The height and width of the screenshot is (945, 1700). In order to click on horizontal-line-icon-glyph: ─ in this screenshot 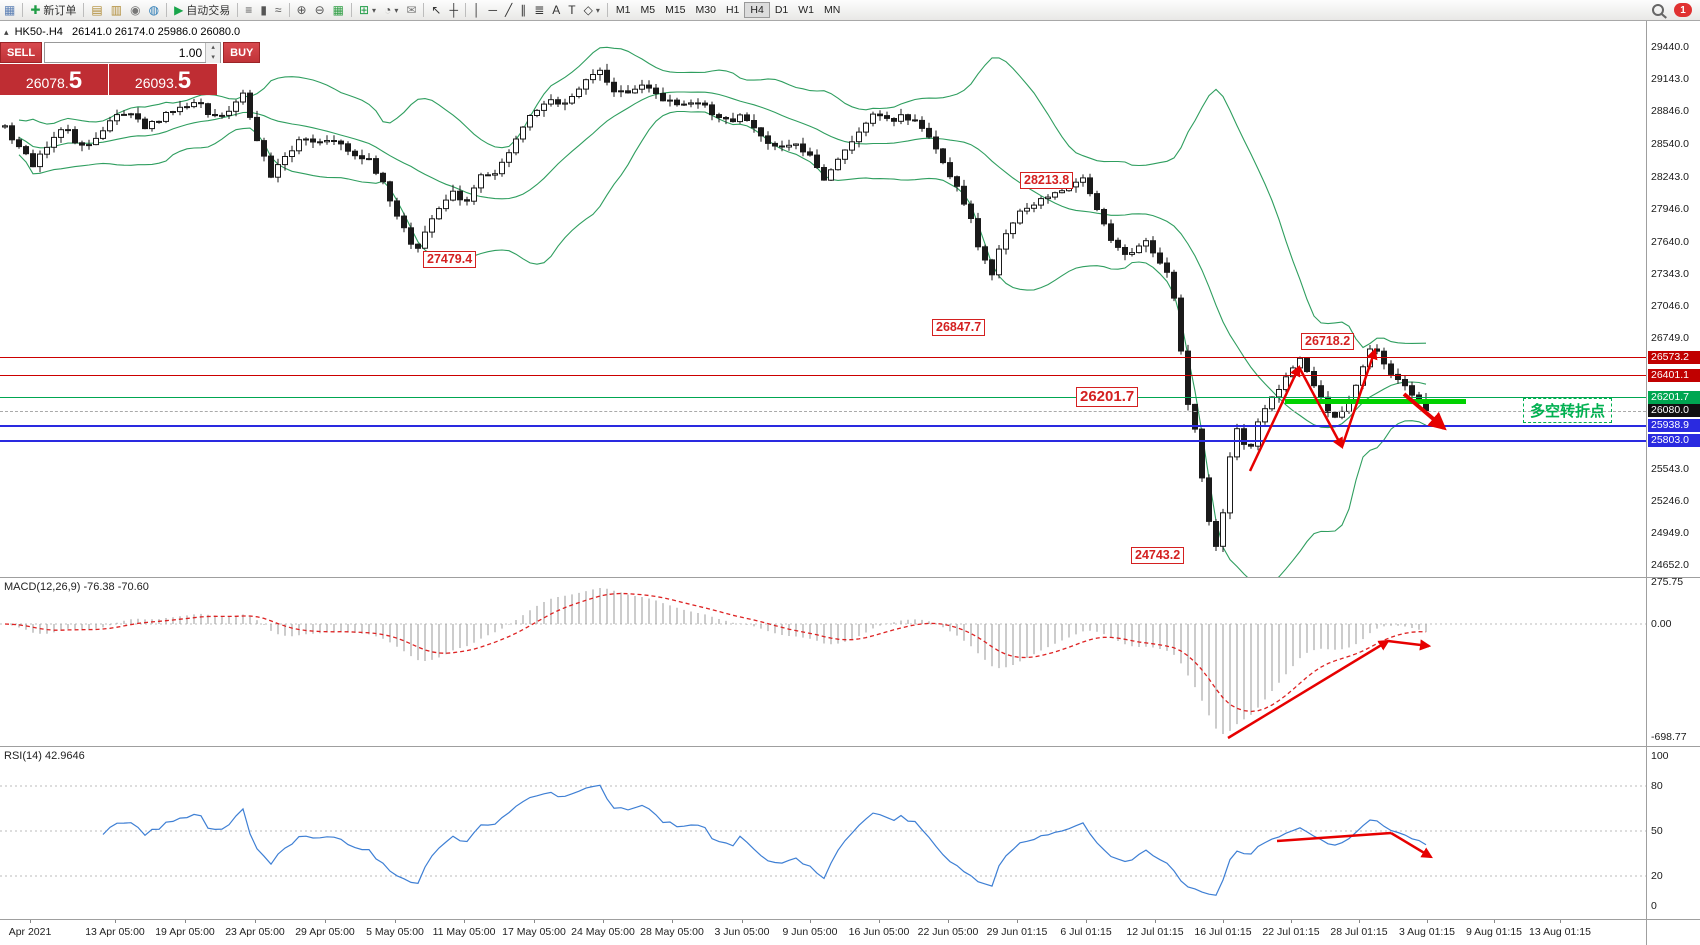, I will do `click(492, 10)`.